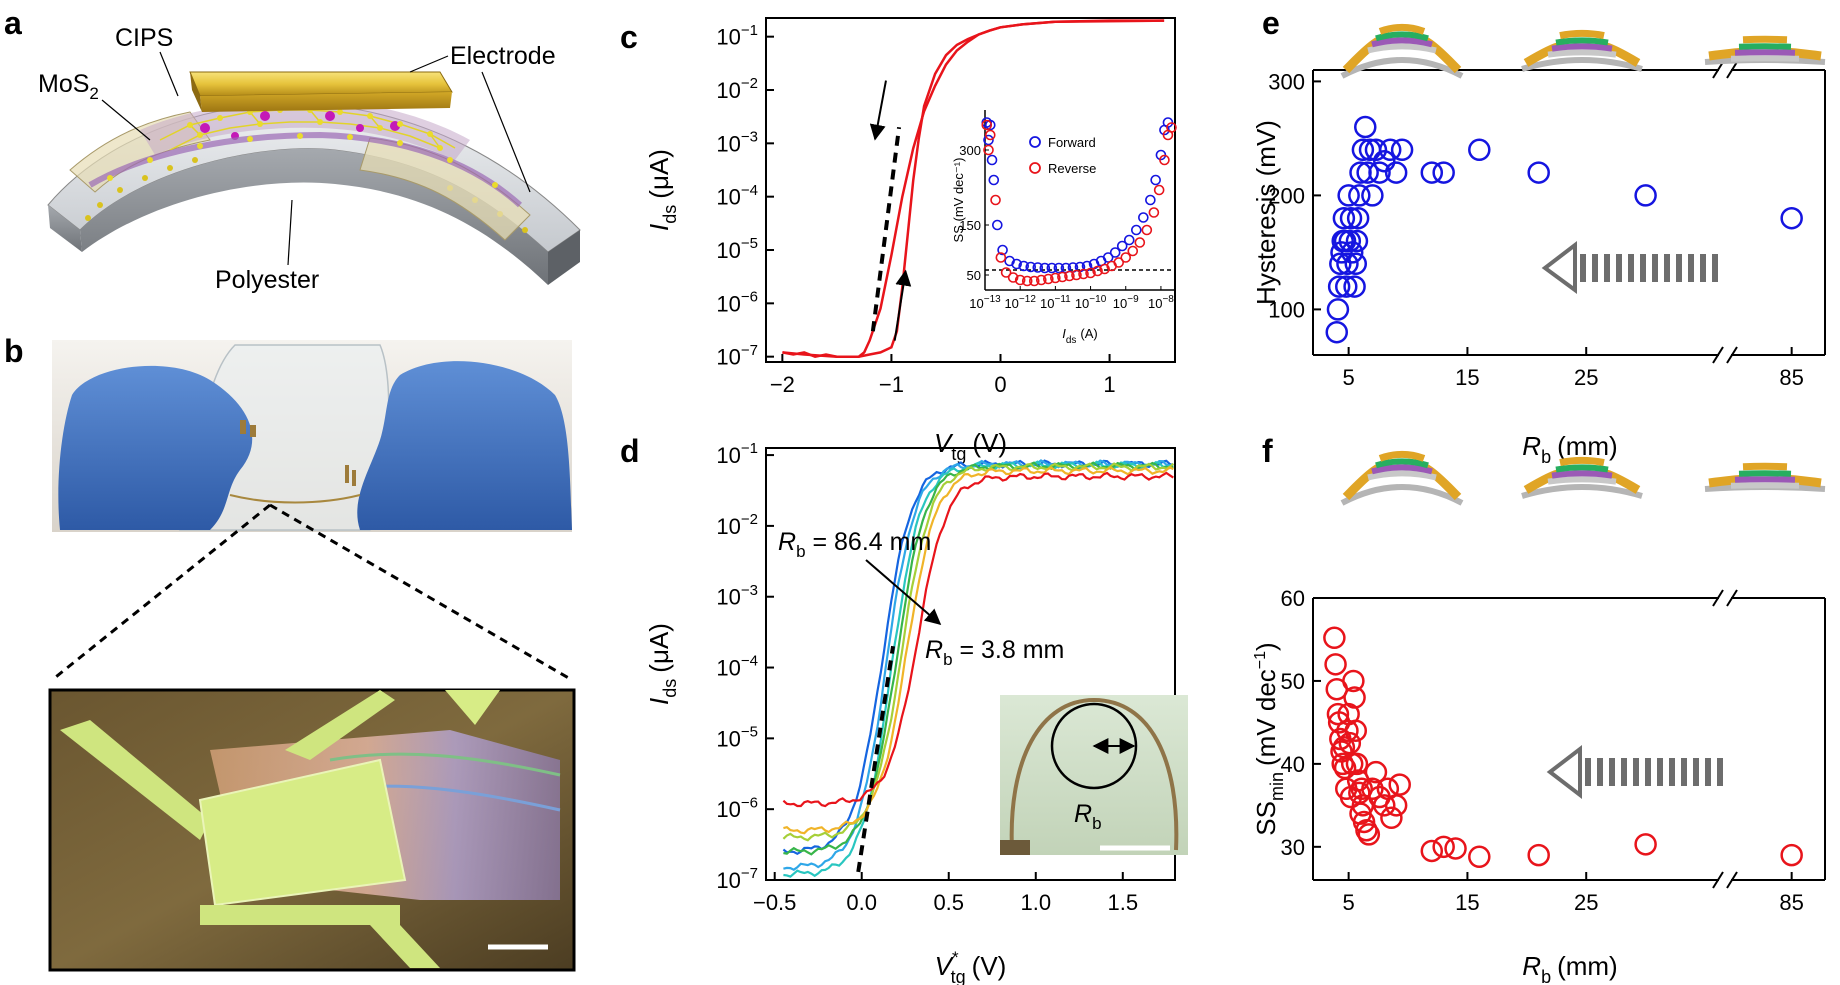 This screenshot has width=1840, height=985. I want to click on legend-label-reverse: Reverse, so click(1072, 168).